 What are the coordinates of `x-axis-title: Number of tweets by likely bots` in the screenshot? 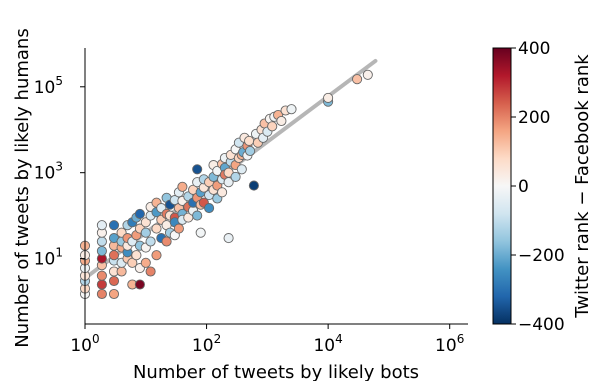 It's located at (276, 371).